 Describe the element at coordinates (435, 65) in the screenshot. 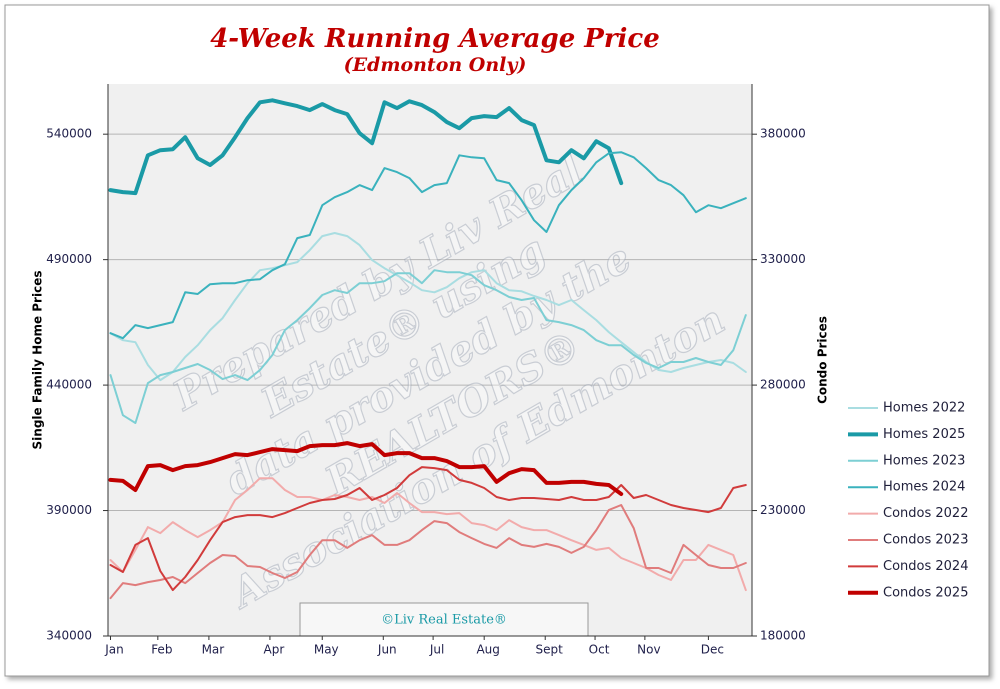

I see `chart-subtitle: (Edmonton Only)` at that location.